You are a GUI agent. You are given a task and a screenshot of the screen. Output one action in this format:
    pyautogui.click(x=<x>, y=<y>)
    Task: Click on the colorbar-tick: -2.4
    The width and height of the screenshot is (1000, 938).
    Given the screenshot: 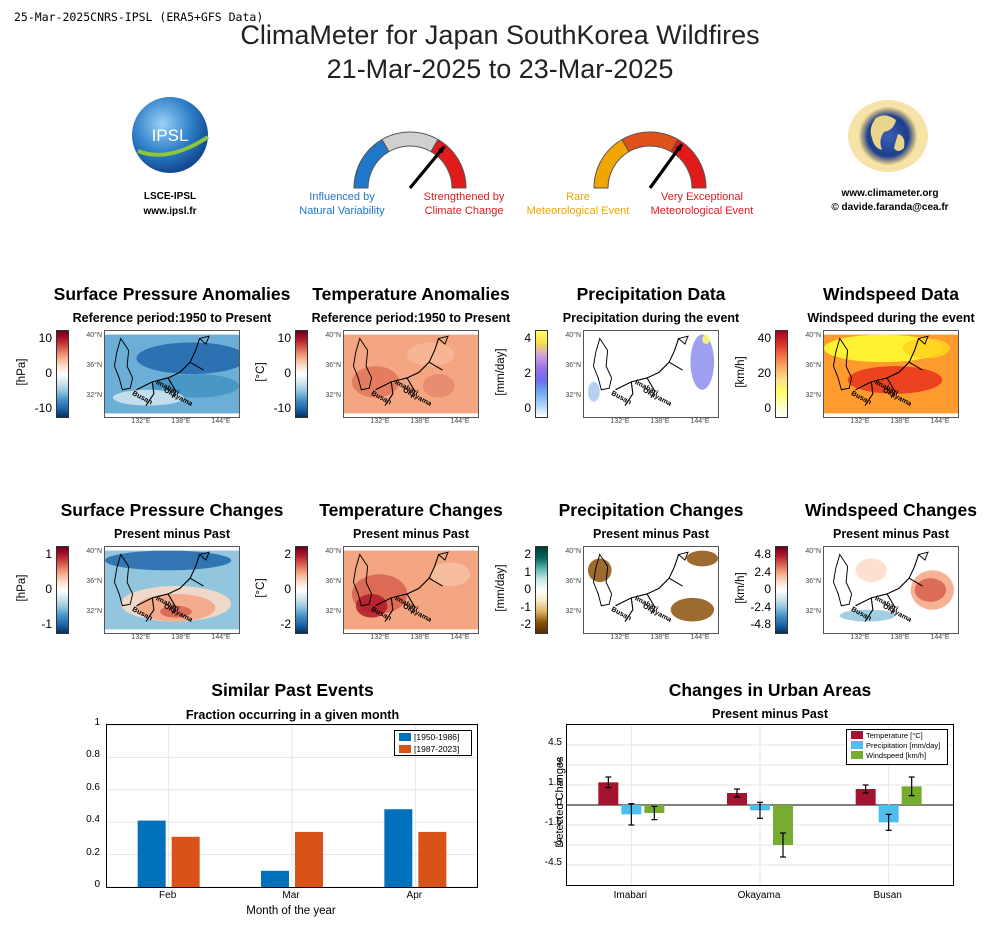 What is the action you would take?
    pyautogui.click(x=760, y=606)
    